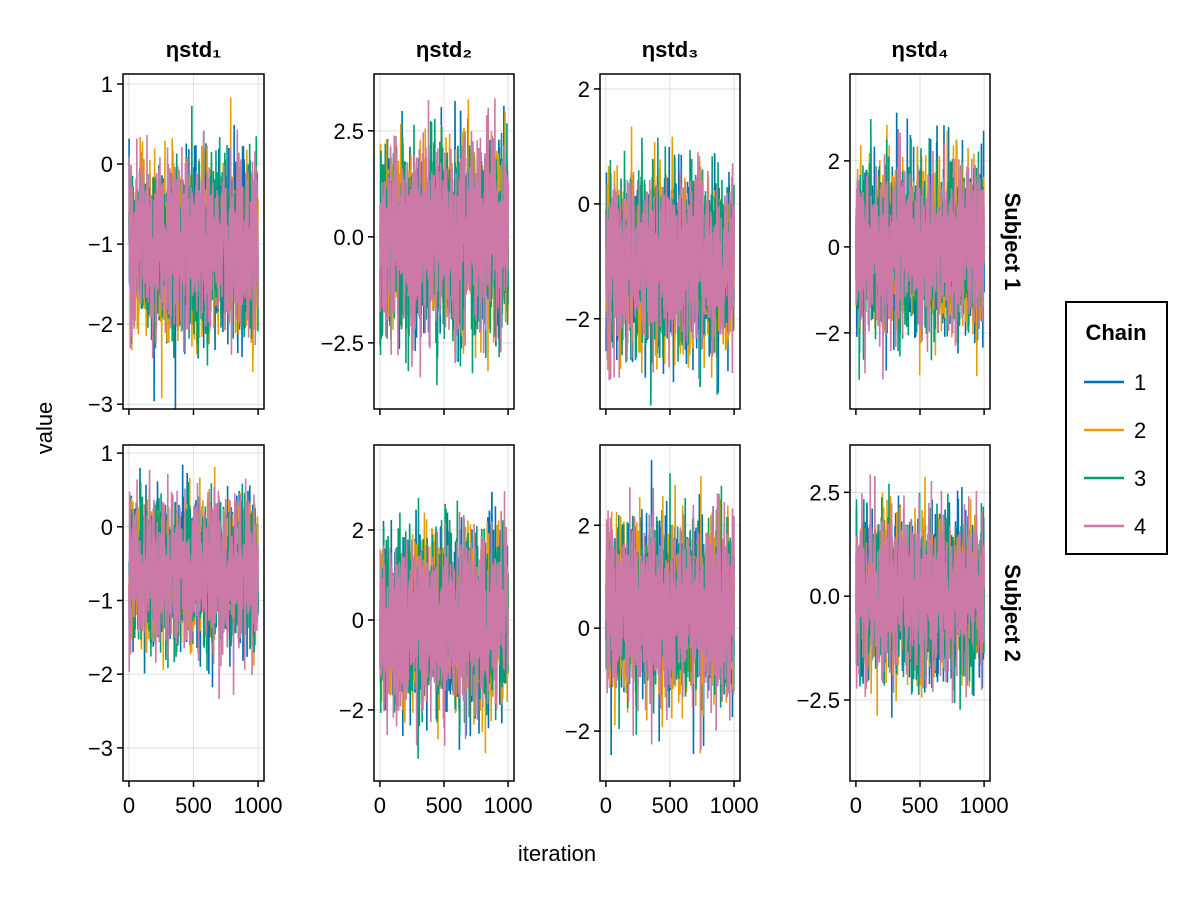  I want to click on column-title: ηstd₄, so click(920, 49).